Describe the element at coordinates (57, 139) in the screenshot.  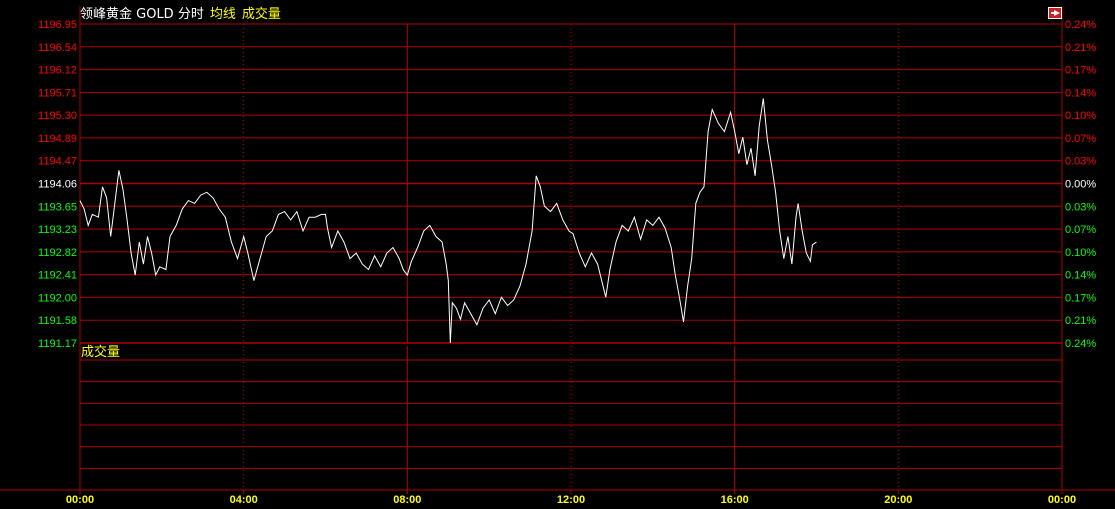
I see `y-tick-label-left: 1194.89` at that location.